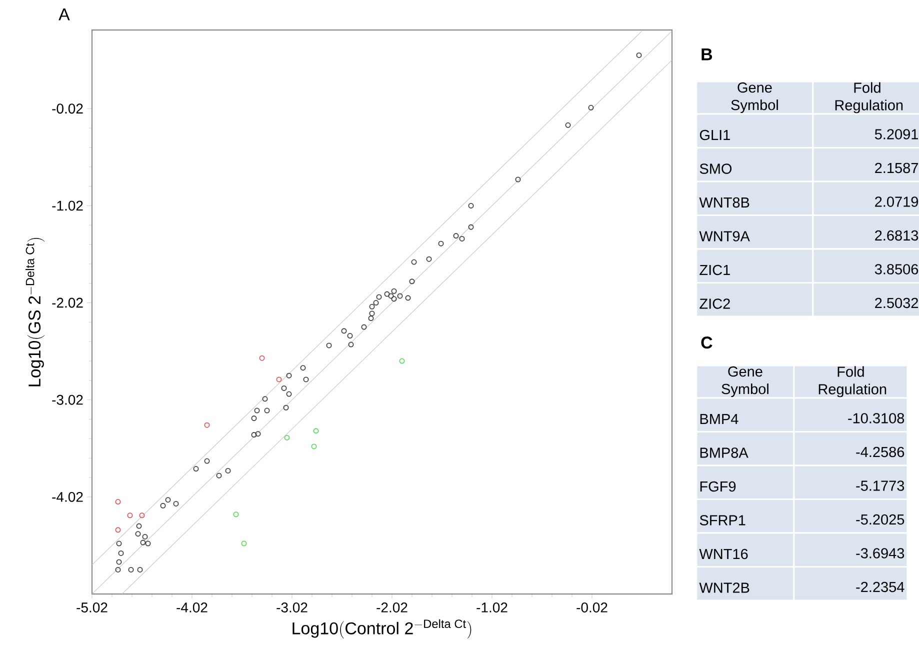 Image resolution: width=919 pixels, height=649 pixels. I want to click on data-label: 5.2091, so click(896, 134).